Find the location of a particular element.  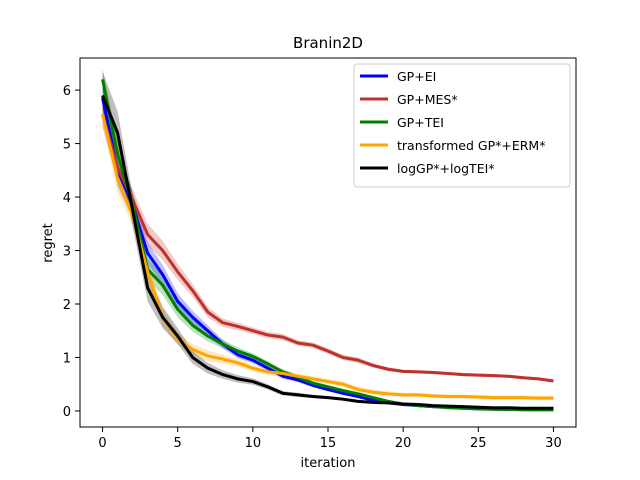

x-tick-label: 5 is located at coordinates (178, 443).